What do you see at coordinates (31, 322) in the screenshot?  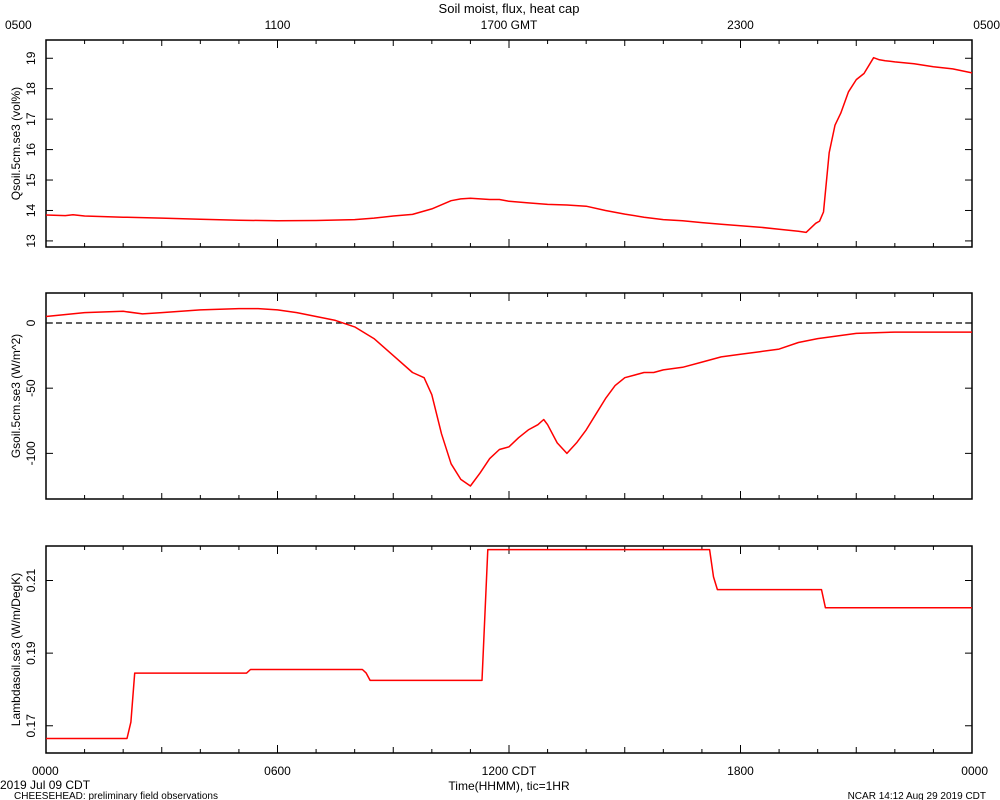 I see `y-tick-label: 0` at bounding box center [31, 322].